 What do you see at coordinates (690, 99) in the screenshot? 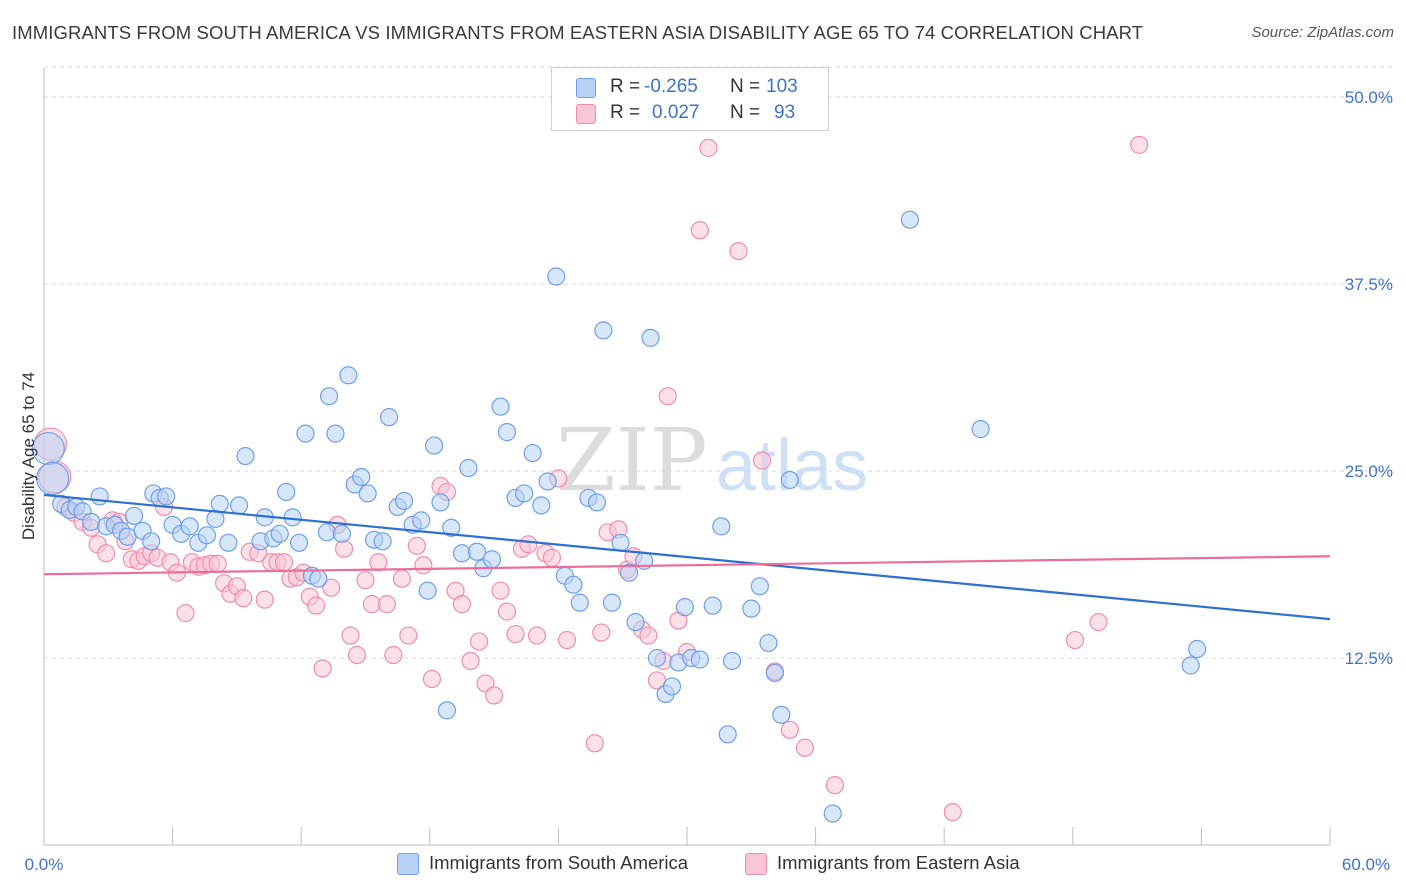
I see `correlation-legend: R = -0.265 N = 103 R = 0.027 N = 93` at bounding box center [690, 99].